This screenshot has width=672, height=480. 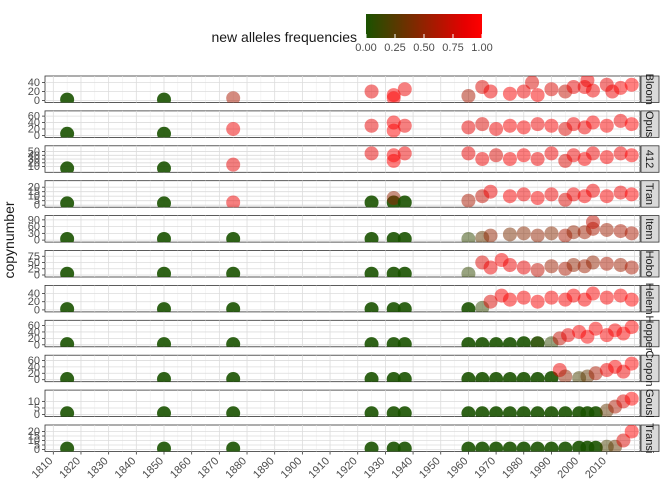 I want to click on x-tick-label: 1950, so click(x=430, y=467).